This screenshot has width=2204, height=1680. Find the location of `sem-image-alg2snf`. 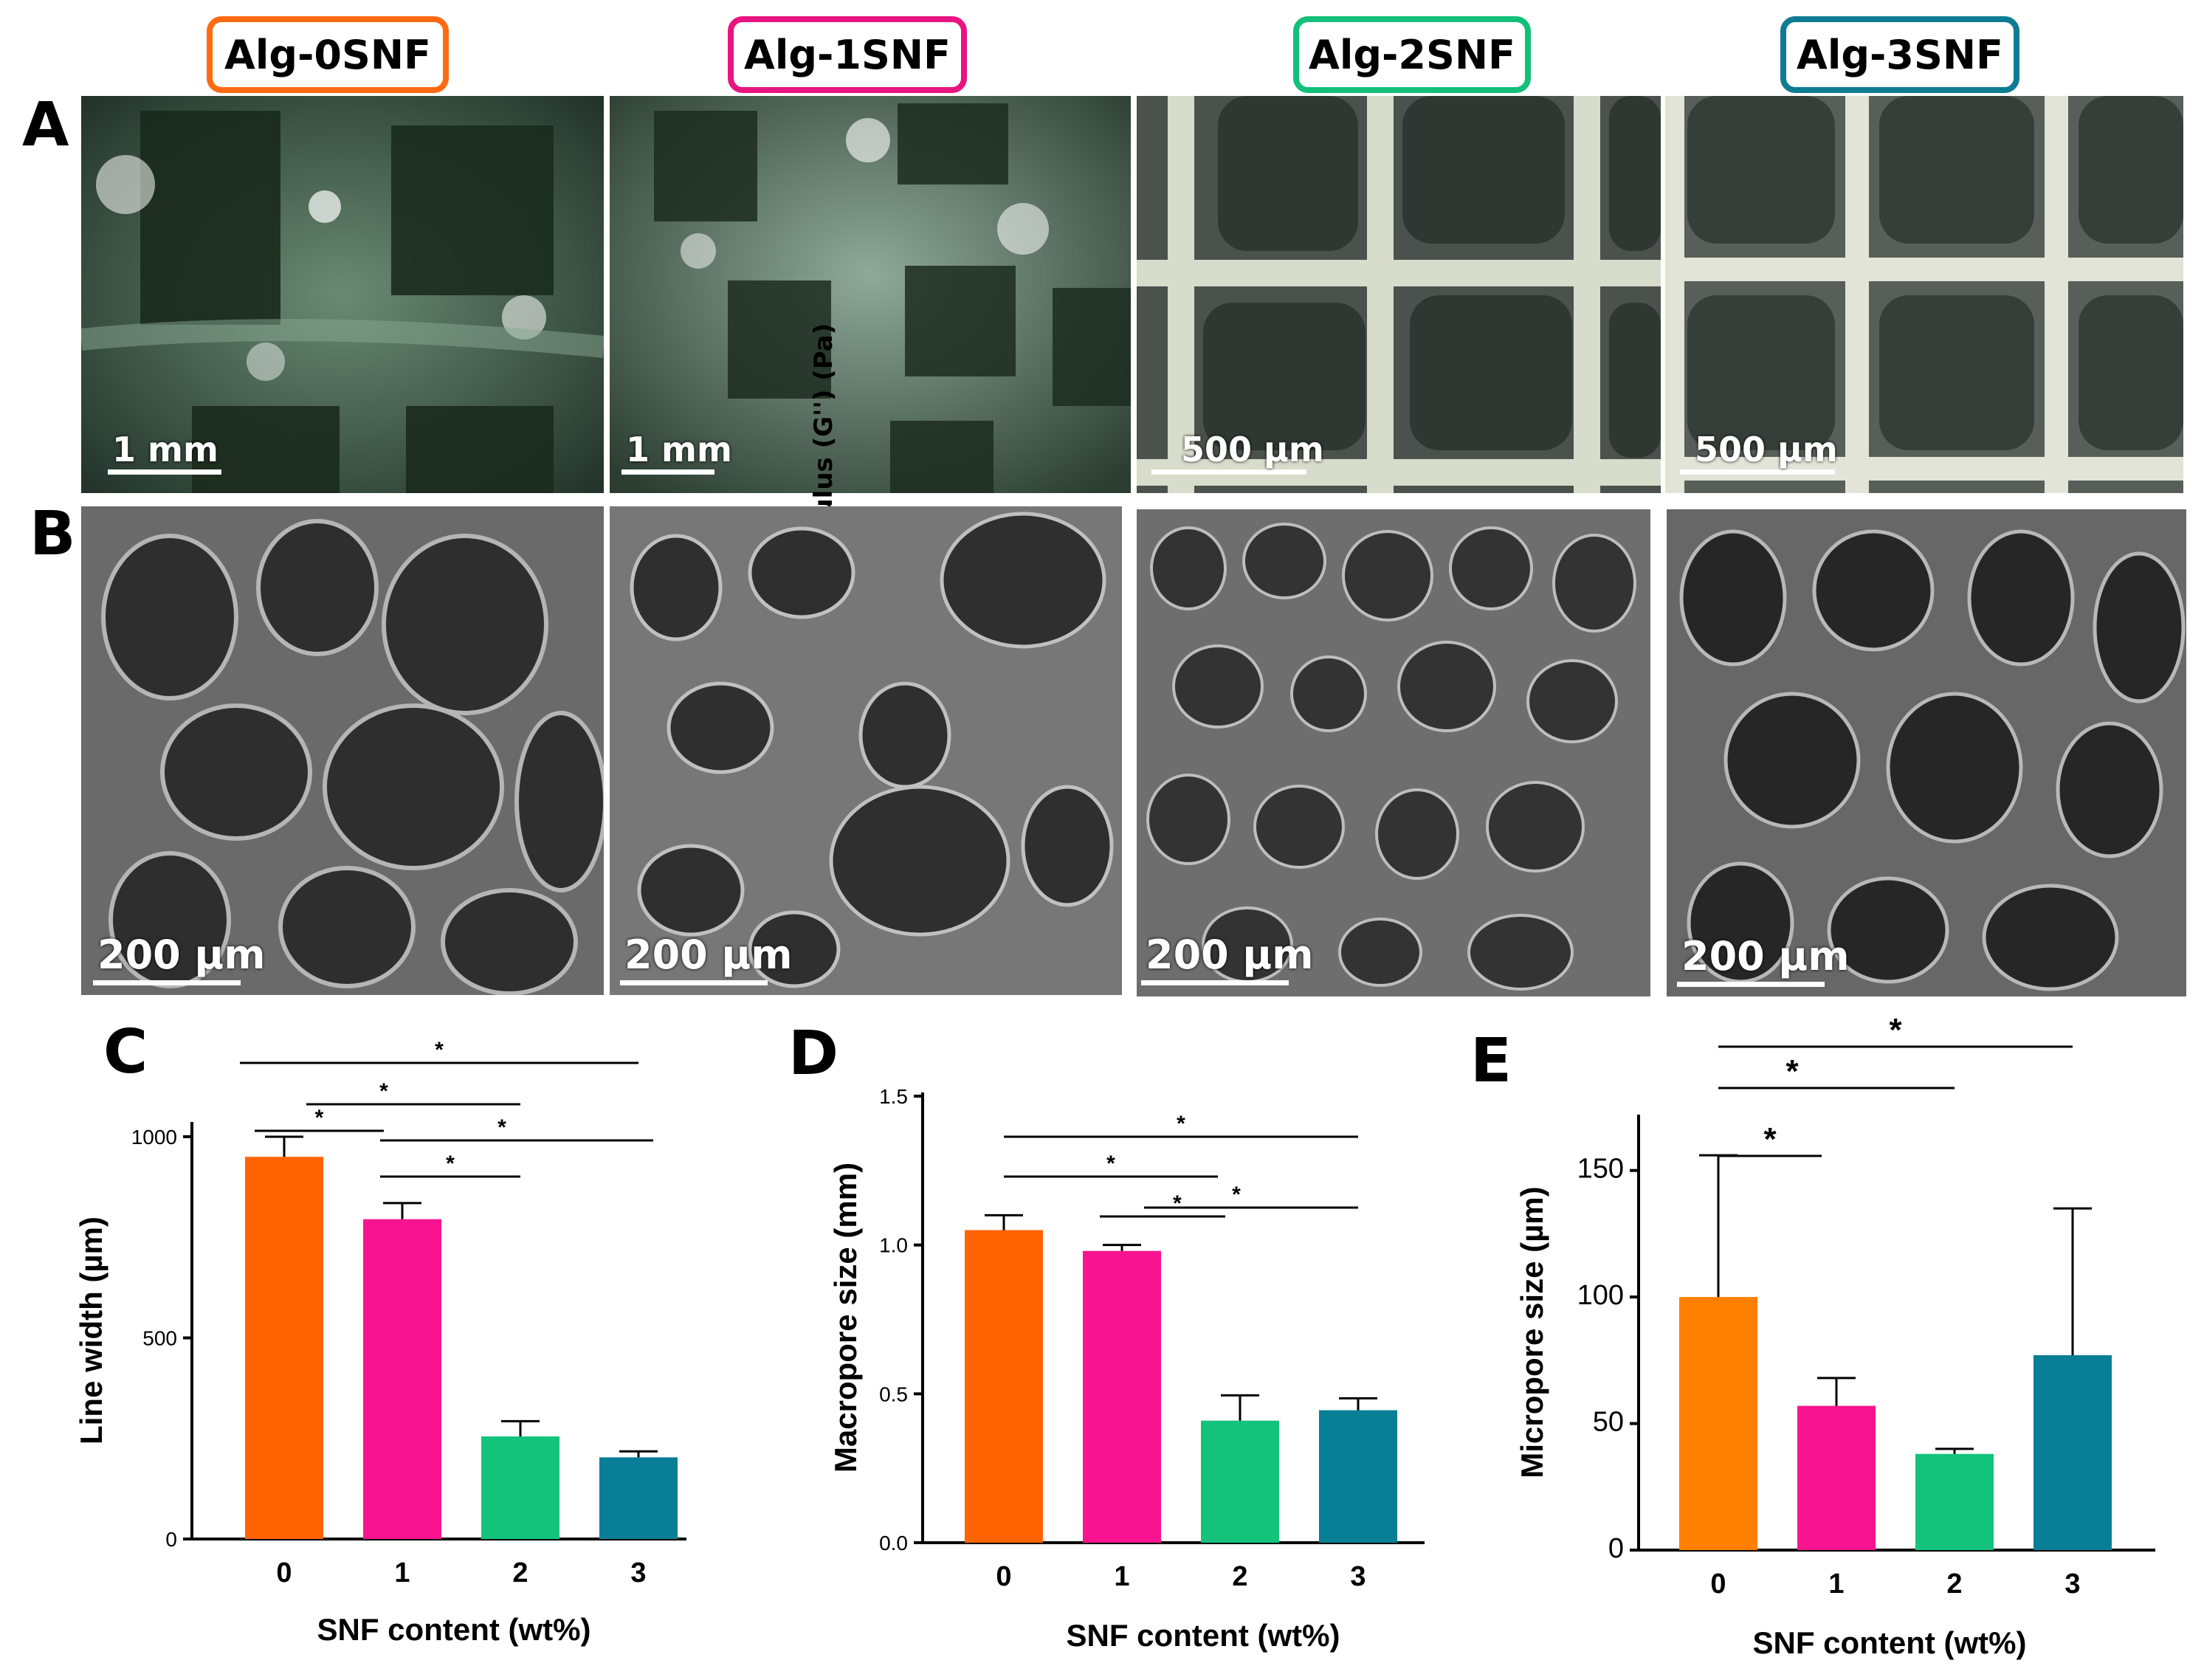

sem-image-alg2snf is located at coordinates (1393, 752).